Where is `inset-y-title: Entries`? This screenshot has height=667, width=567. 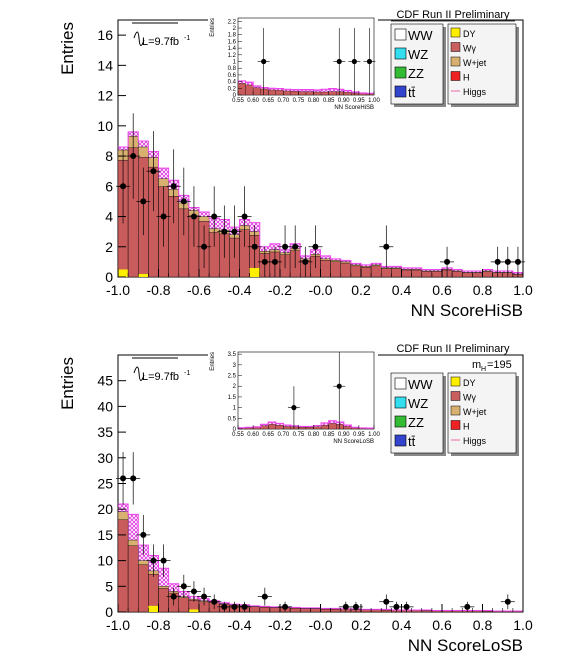 inset-y-title: Entries is located at coordinates (213, 361).